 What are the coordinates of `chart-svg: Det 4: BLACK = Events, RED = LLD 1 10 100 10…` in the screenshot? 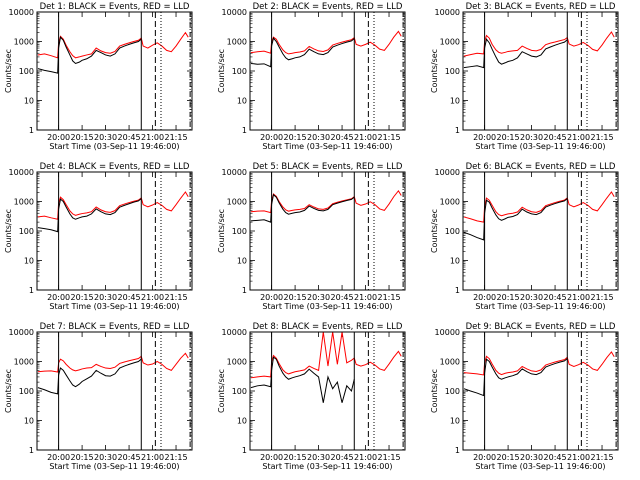 It's located at (98, 236).